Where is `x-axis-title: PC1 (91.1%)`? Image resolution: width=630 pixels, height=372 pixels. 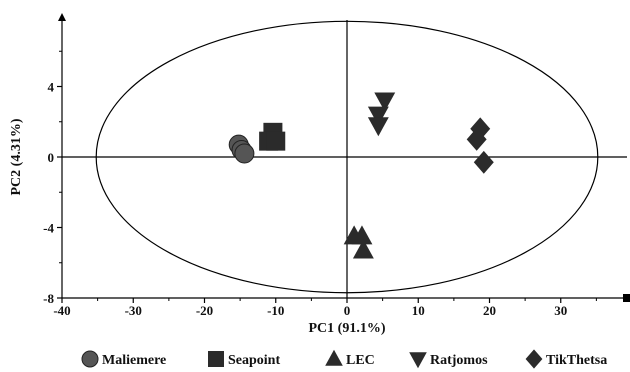 x-axis-title: PC1 (91.1%) is located at coordinates (347, 328).